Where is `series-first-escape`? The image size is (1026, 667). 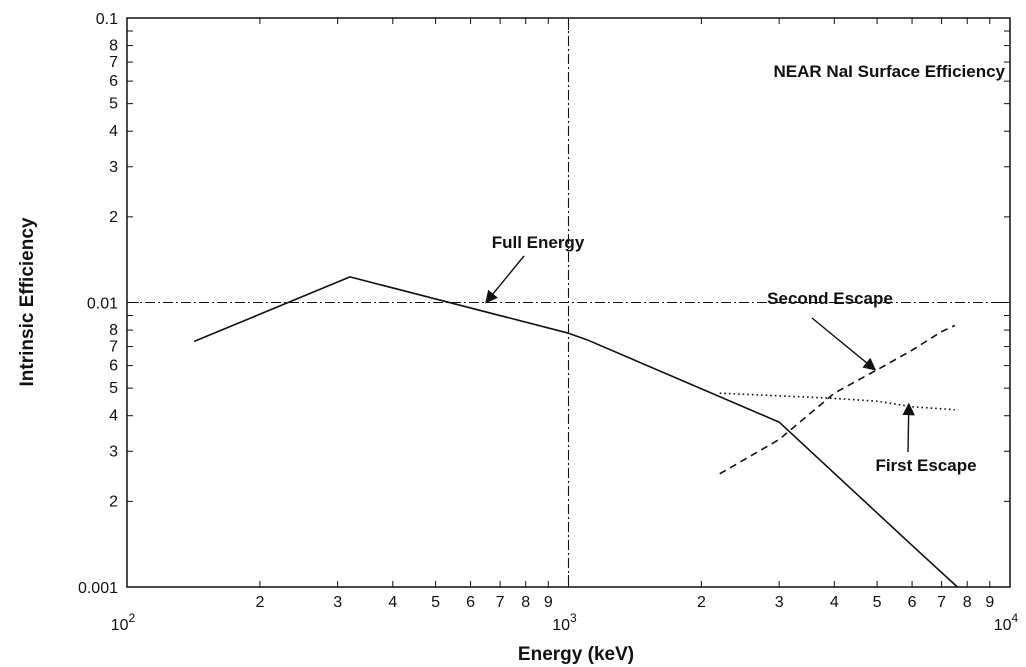 series-first-escape is located at coordinates (837, 401).